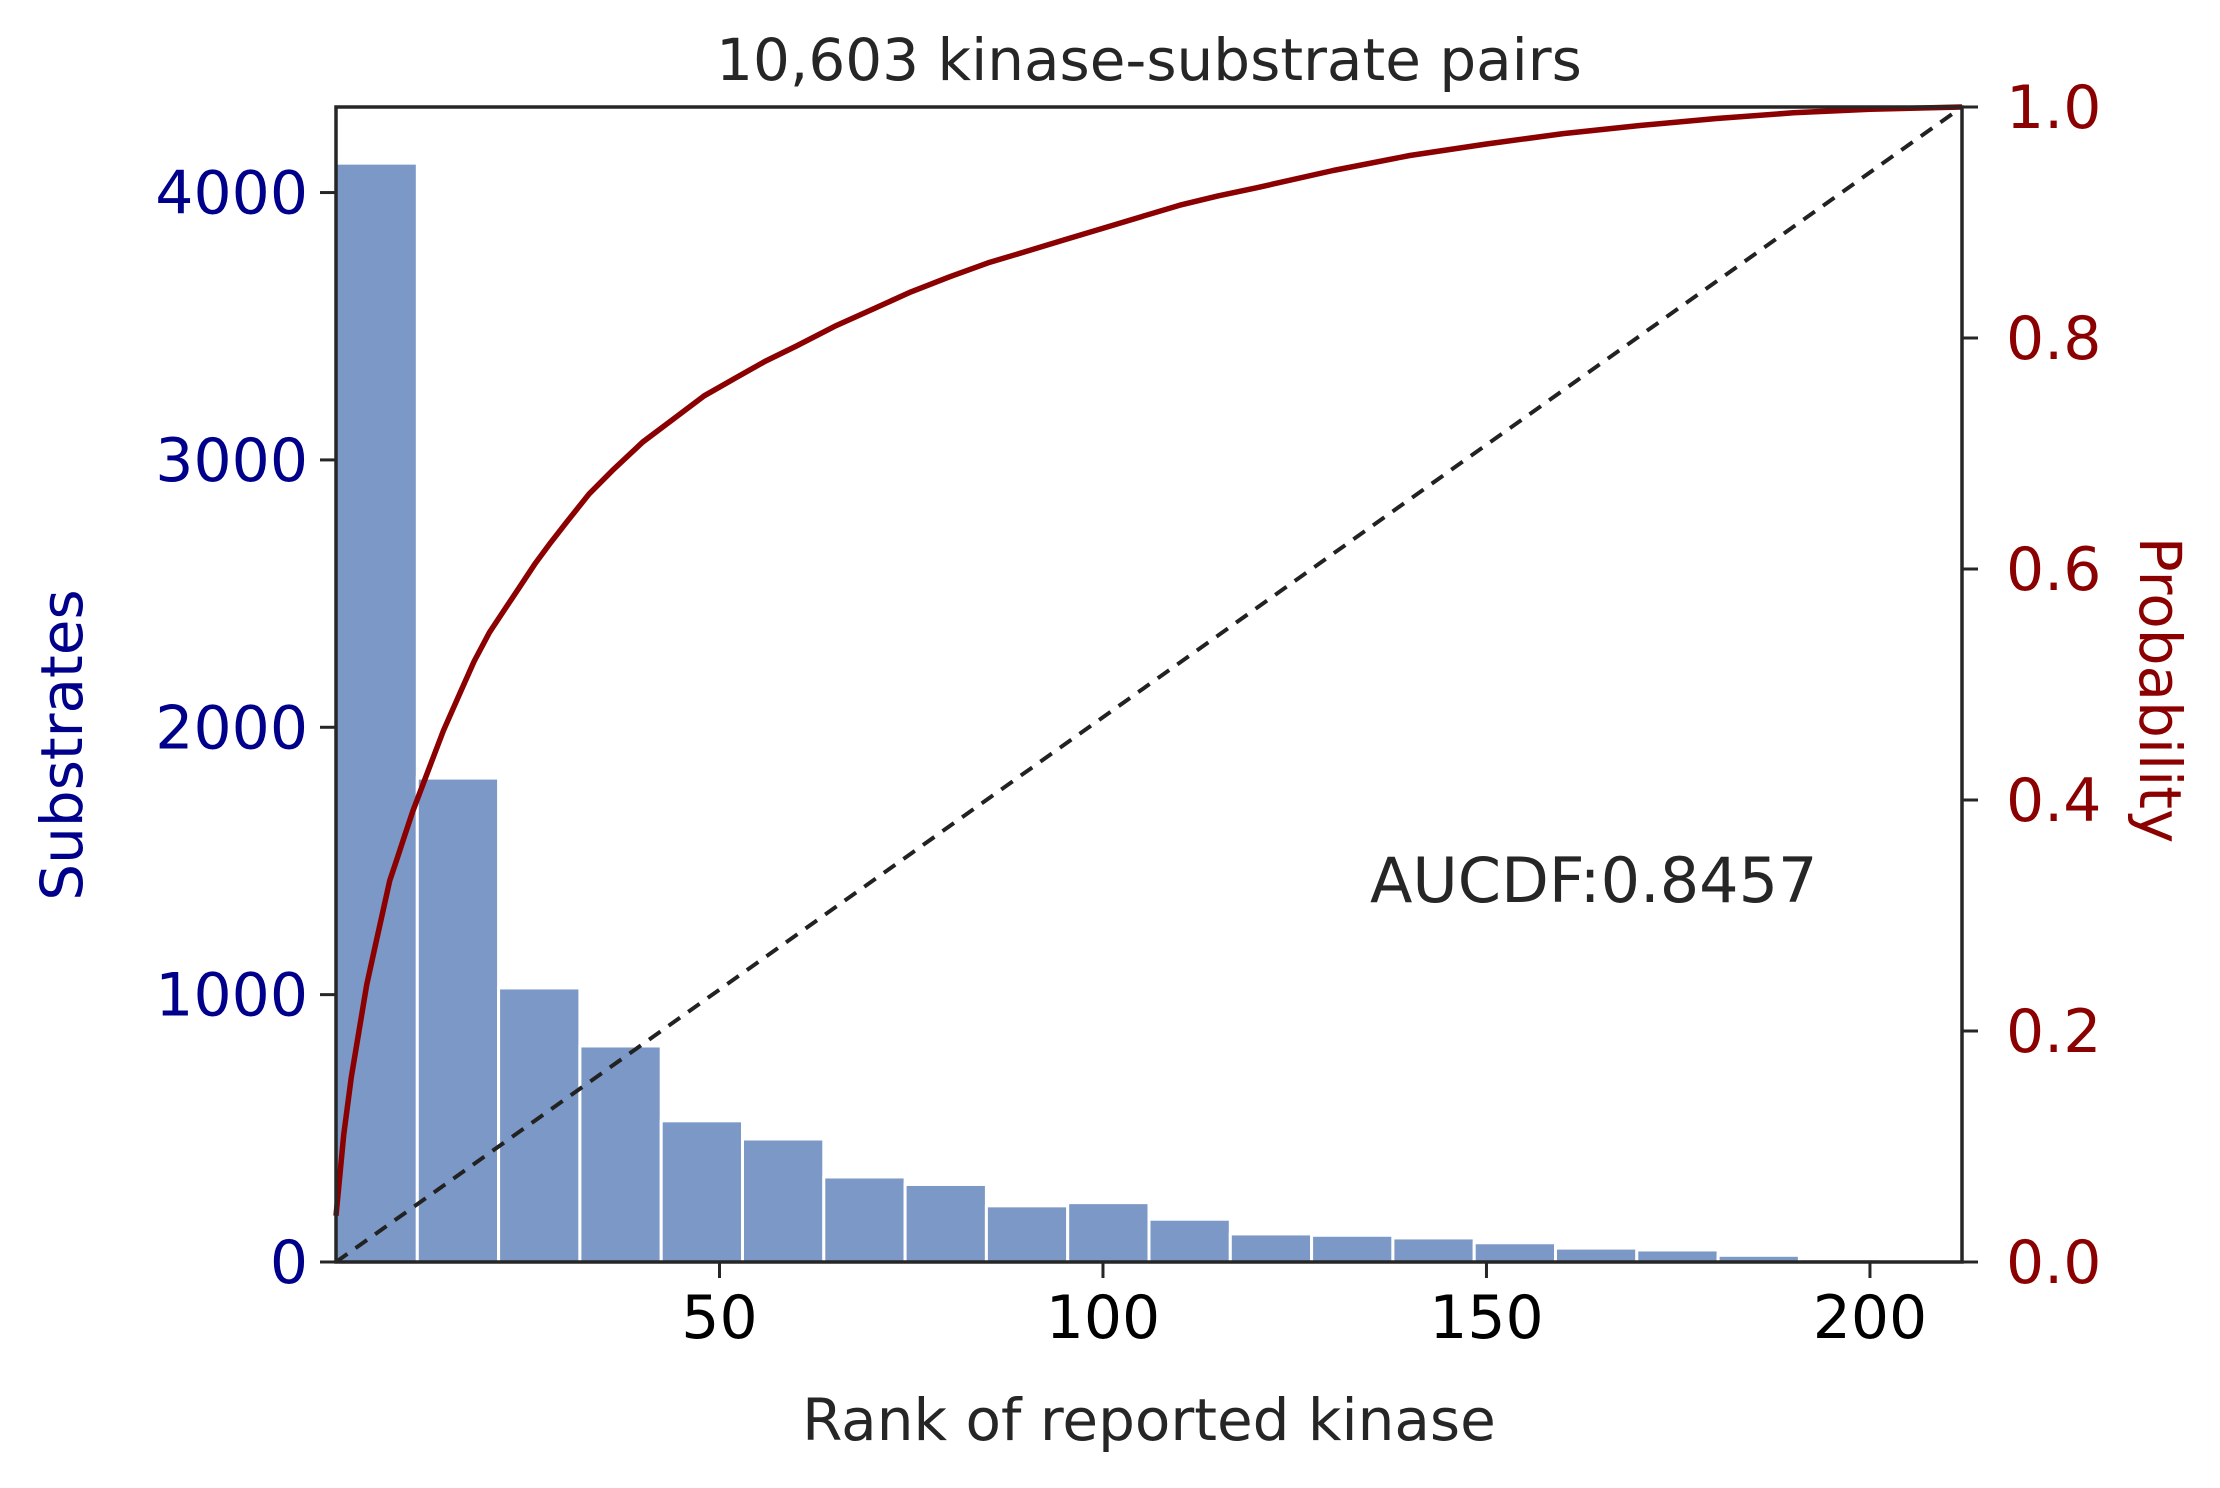  I want to click on y-right-tick-label: 0.2, so click(2053, 1032).